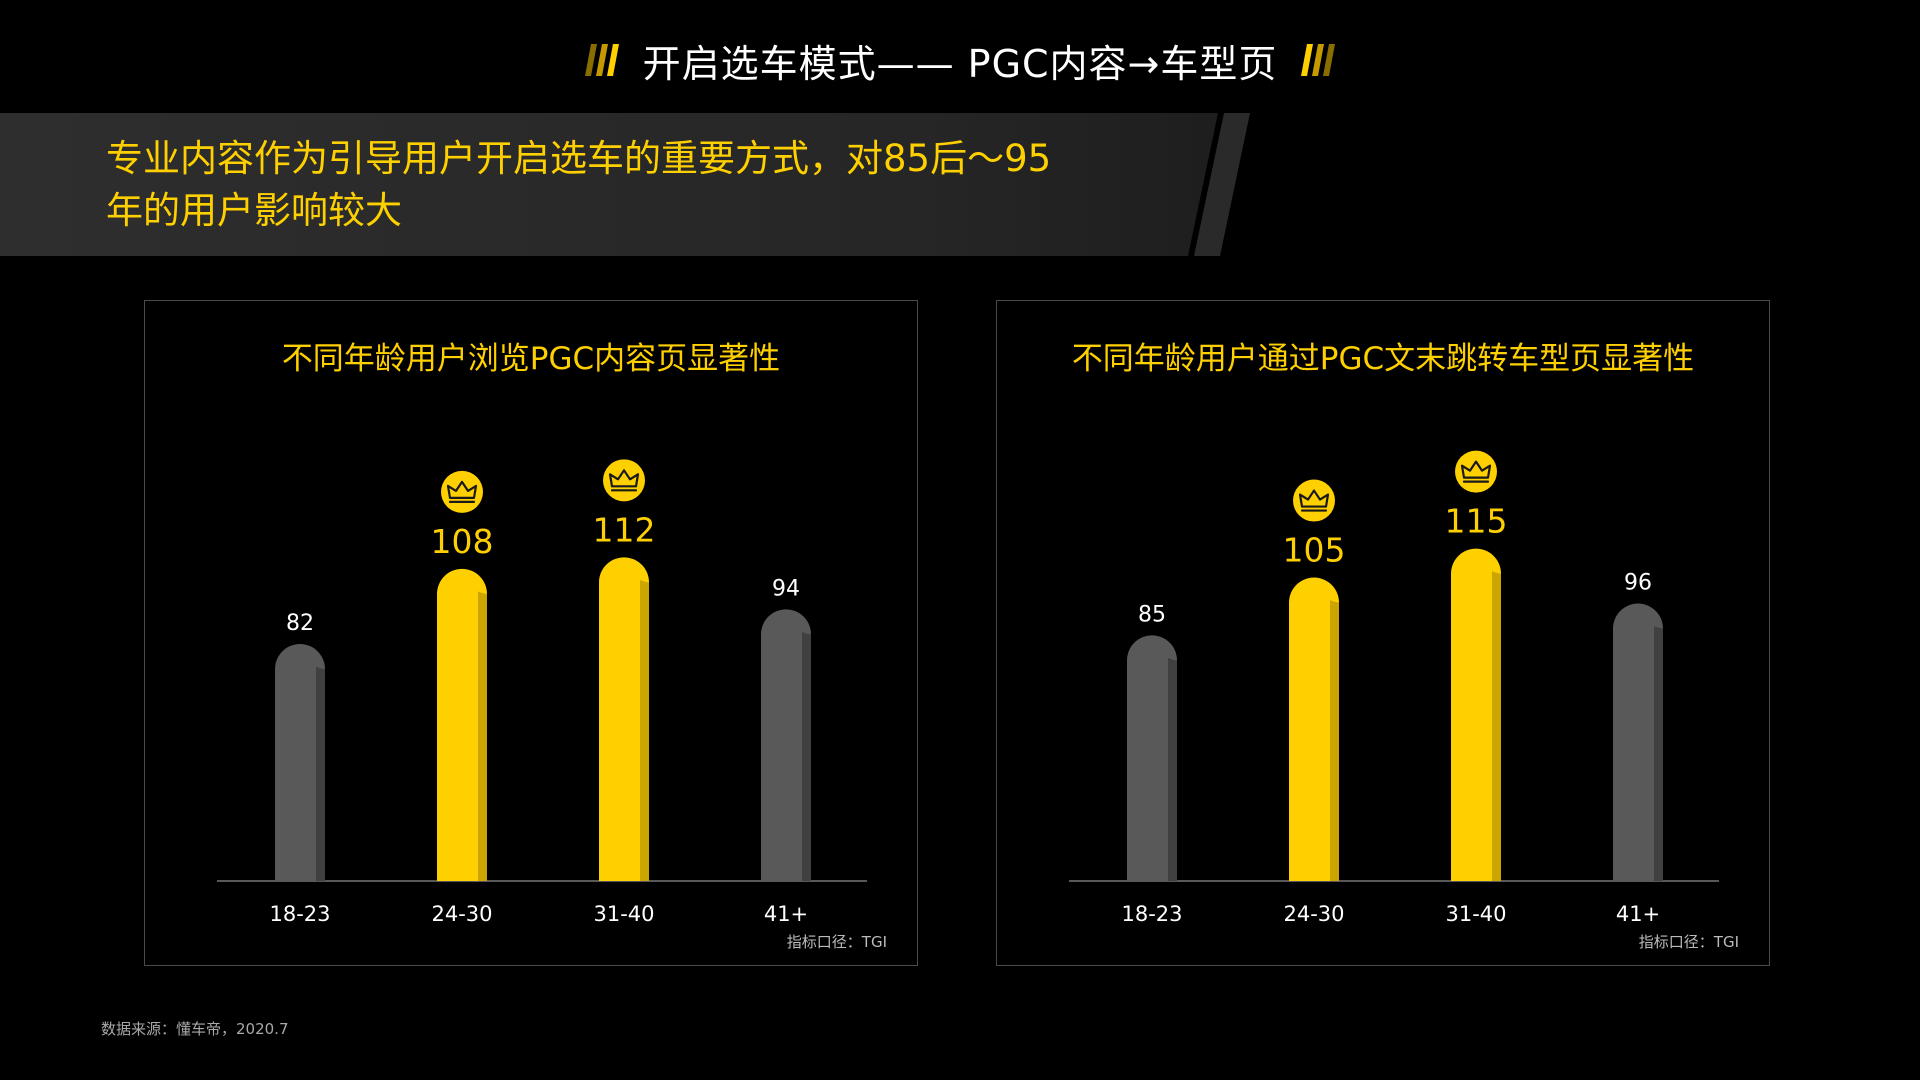 The width and height of the screenshot is (1920, 1080). Describe the element at coordinates (542, 692) in the screenshot. I see `bar-chart-browse: 82 18-23 108 24-30 112 31-40 94 41+` at that location.